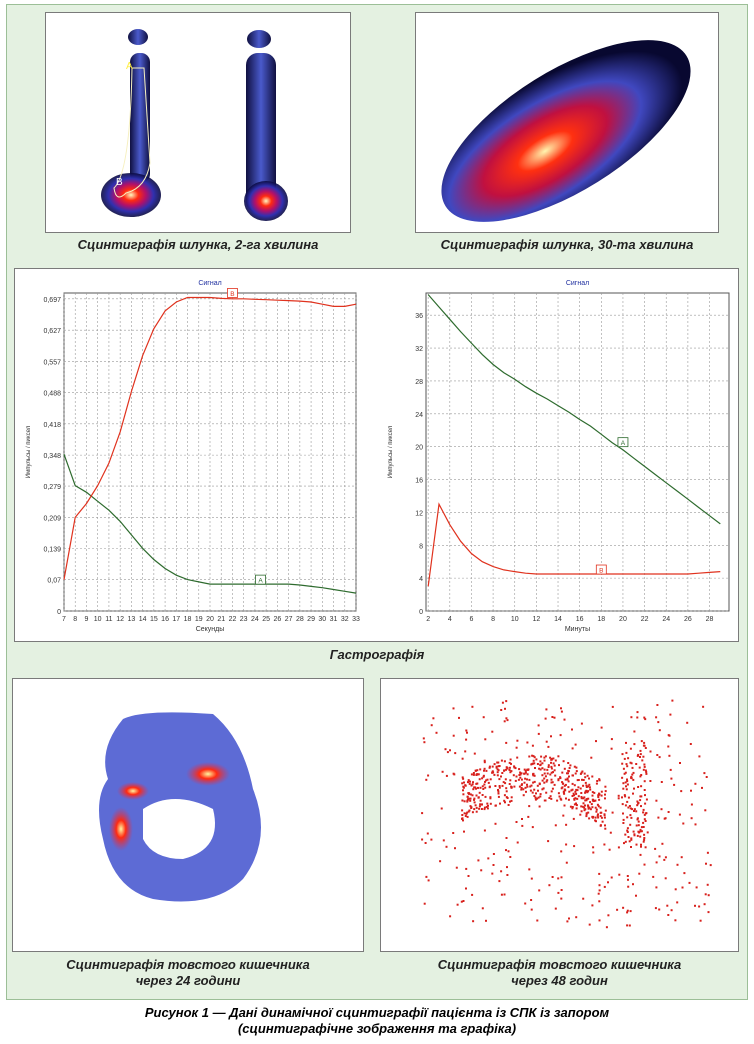  I want to click on x-tick-label: 2, so click(428, 619).